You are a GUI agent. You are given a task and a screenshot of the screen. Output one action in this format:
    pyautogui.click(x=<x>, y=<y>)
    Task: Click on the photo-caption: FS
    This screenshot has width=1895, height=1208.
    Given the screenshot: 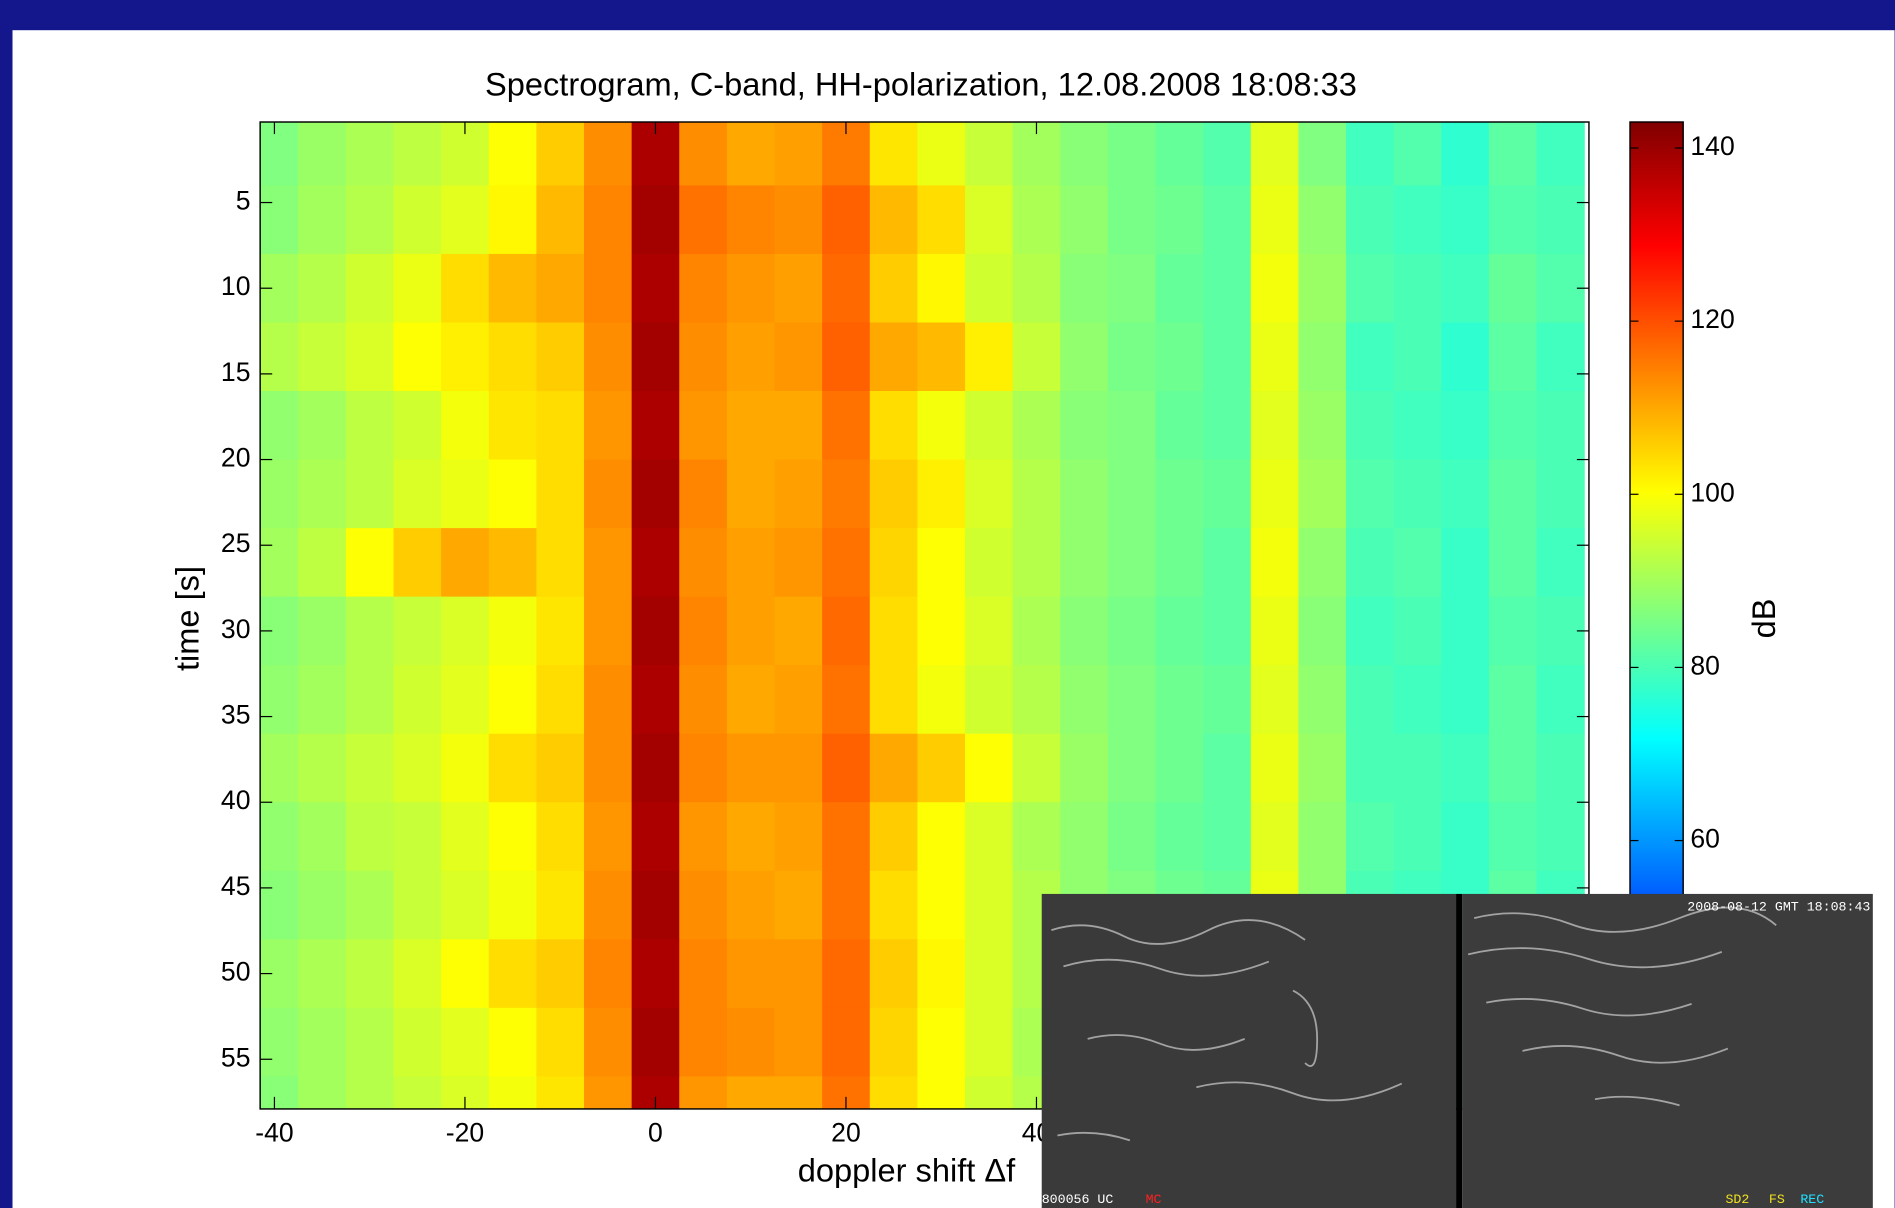 What is the action you would take?
    pyautogui.click(x=1777, y=1199)
    